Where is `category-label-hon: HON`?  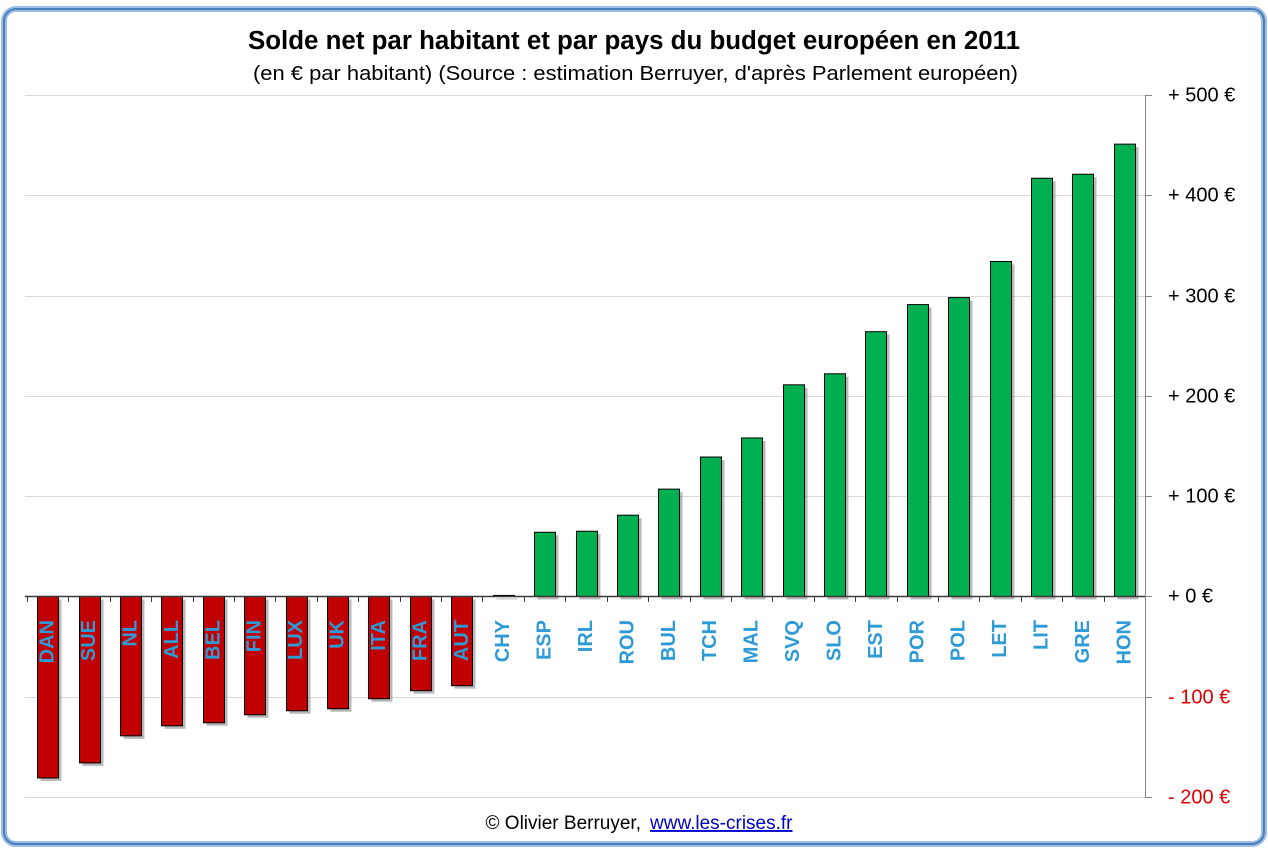
category-label-hon: HON is located at coordinates (1124, 642).